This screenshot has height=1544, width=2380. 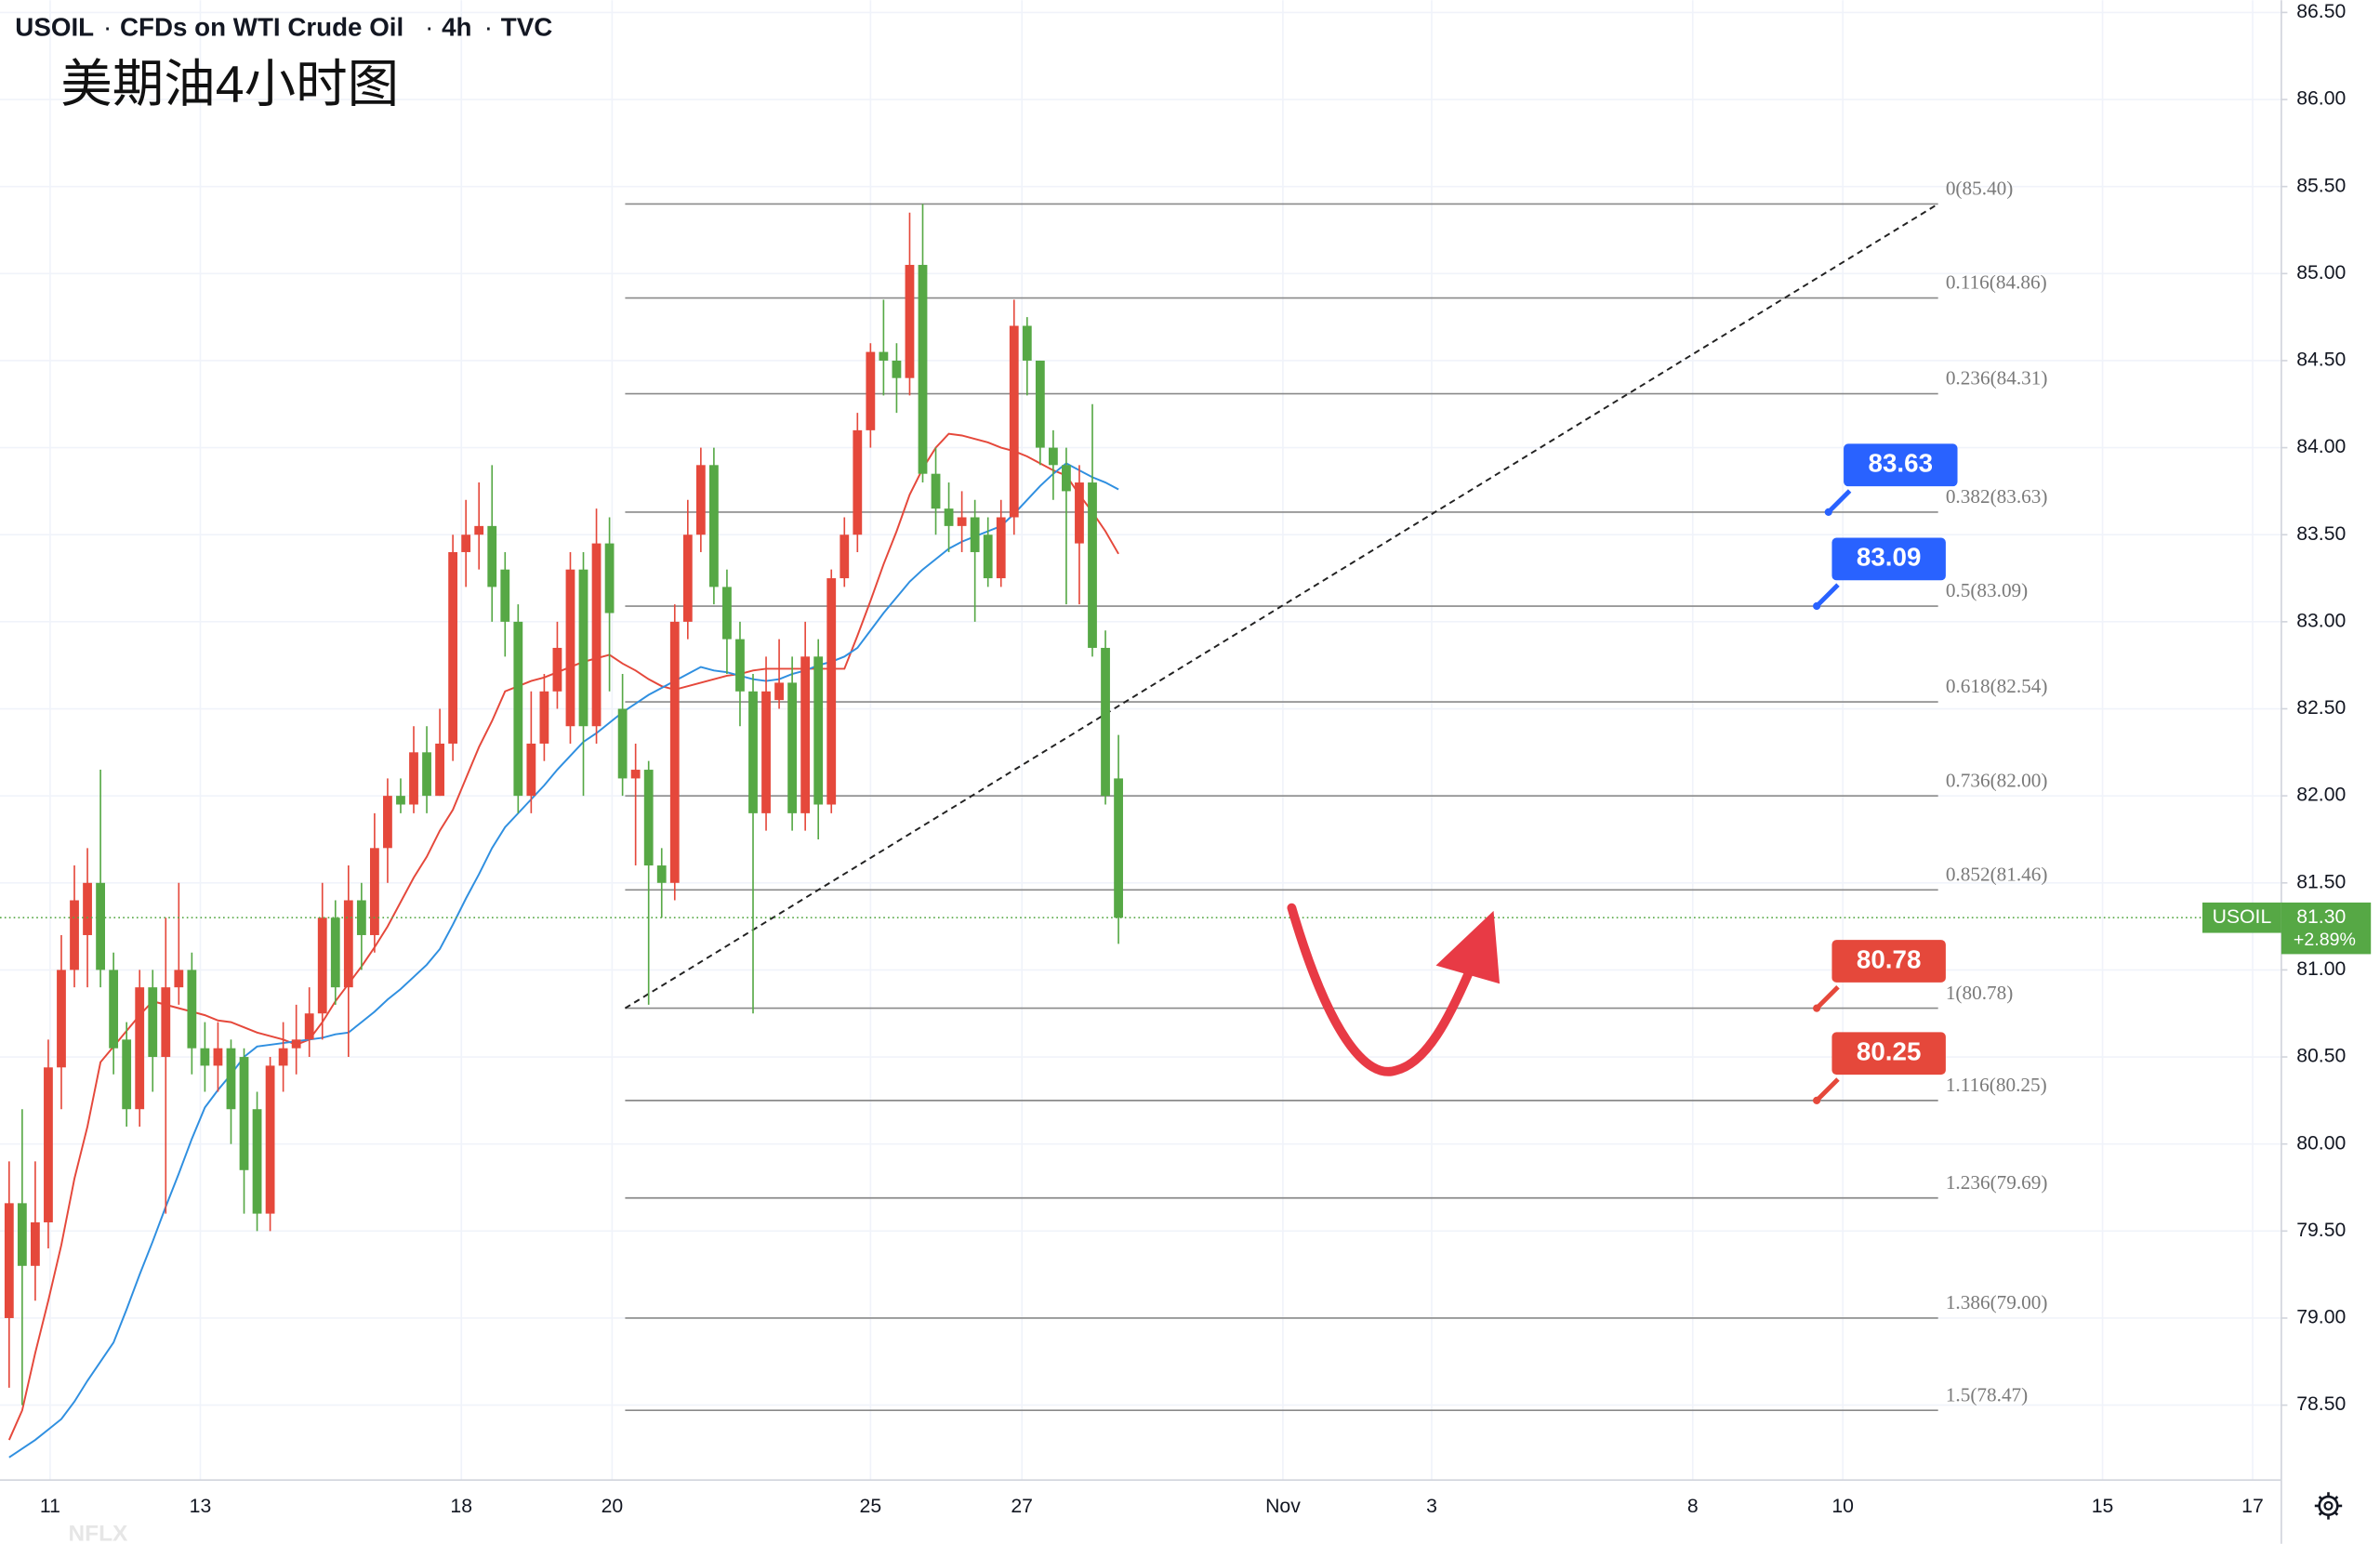 I want to click on fib-label: 1.236(79.69), so click(x=1997, y=1183).